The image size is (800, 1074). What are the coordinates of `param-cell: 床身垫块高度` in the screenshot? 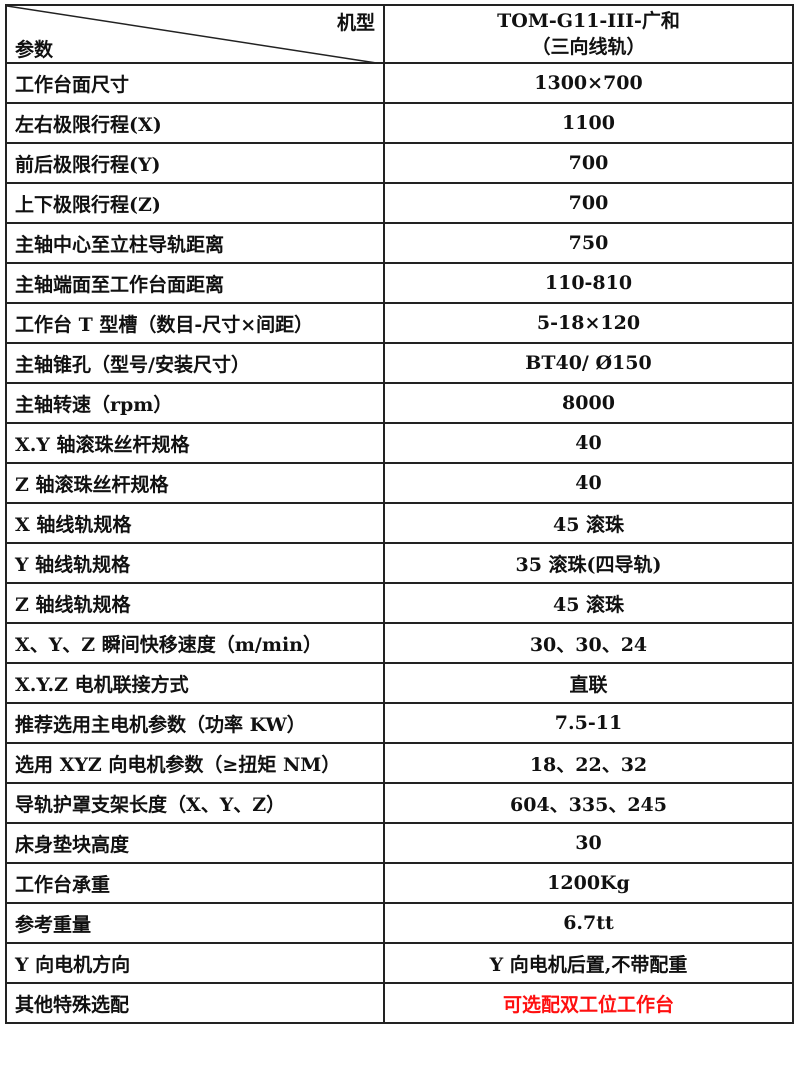 It's located at (195, 843).